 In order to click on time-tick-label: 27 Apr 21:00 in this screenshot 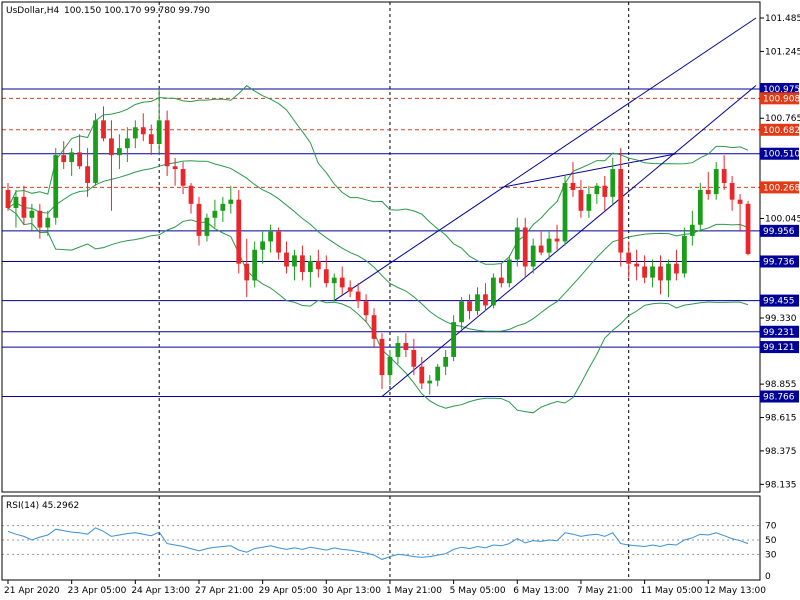, I will do `click(224, 591)`.